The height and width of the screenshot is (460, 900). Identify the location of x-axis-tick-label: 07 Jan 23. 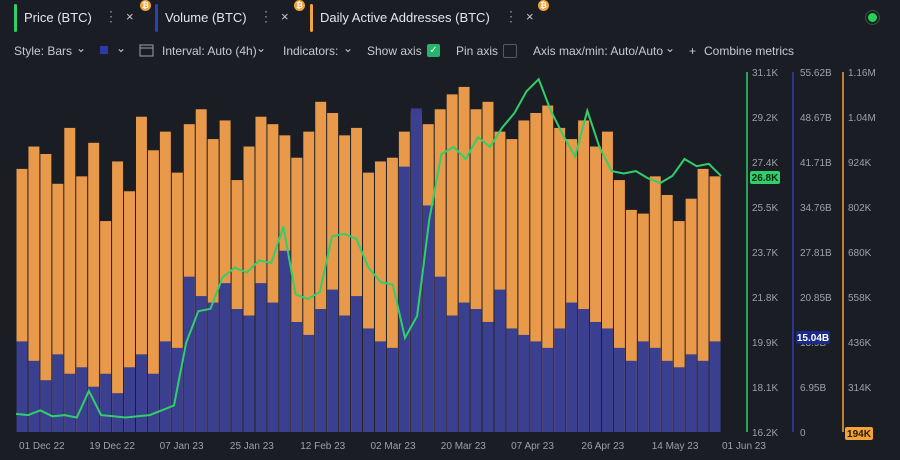
(182, 446).